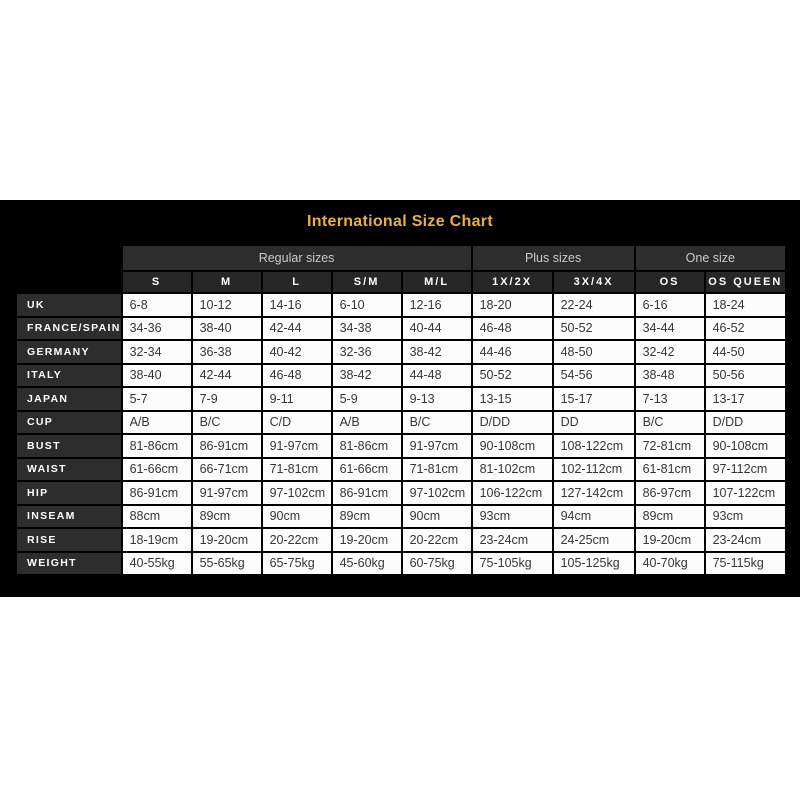  What do you see at coordinates (156, 399) in the screenshot?
I see `size-value-cell: 5-7` at bounding box center [156, 399].